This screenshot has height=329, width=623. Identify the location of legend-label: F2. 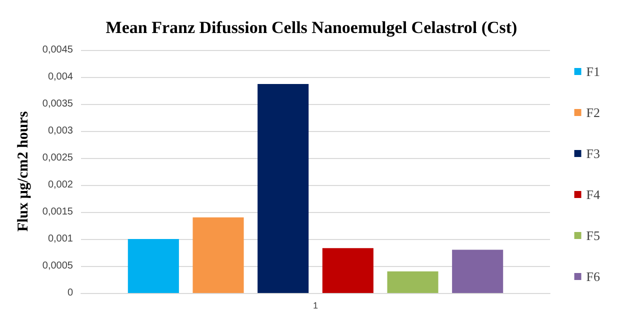
(593, 112).